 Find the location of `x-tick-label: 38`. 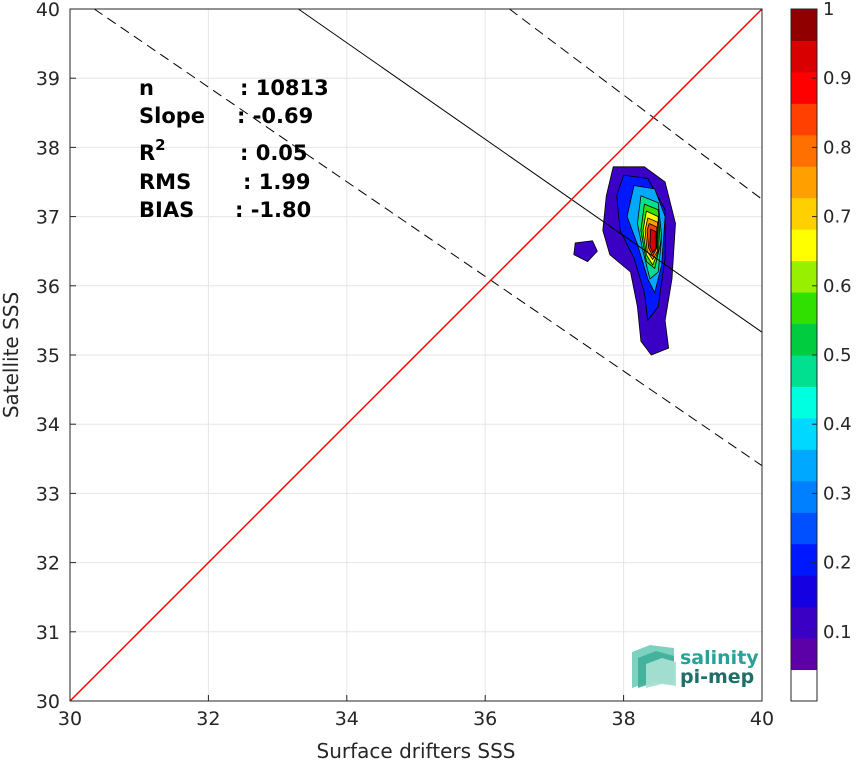

x-tick-label: 38 is located at coordinates (624, 719).